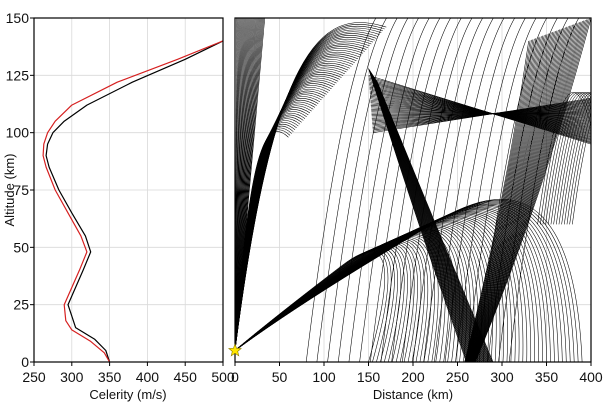 Image resolution: width=604 pixels, height=403 pixels. Describe the element at coordinates (369, 377) in the screenshot. I see `distance-x-tick-label: 150` at that location.